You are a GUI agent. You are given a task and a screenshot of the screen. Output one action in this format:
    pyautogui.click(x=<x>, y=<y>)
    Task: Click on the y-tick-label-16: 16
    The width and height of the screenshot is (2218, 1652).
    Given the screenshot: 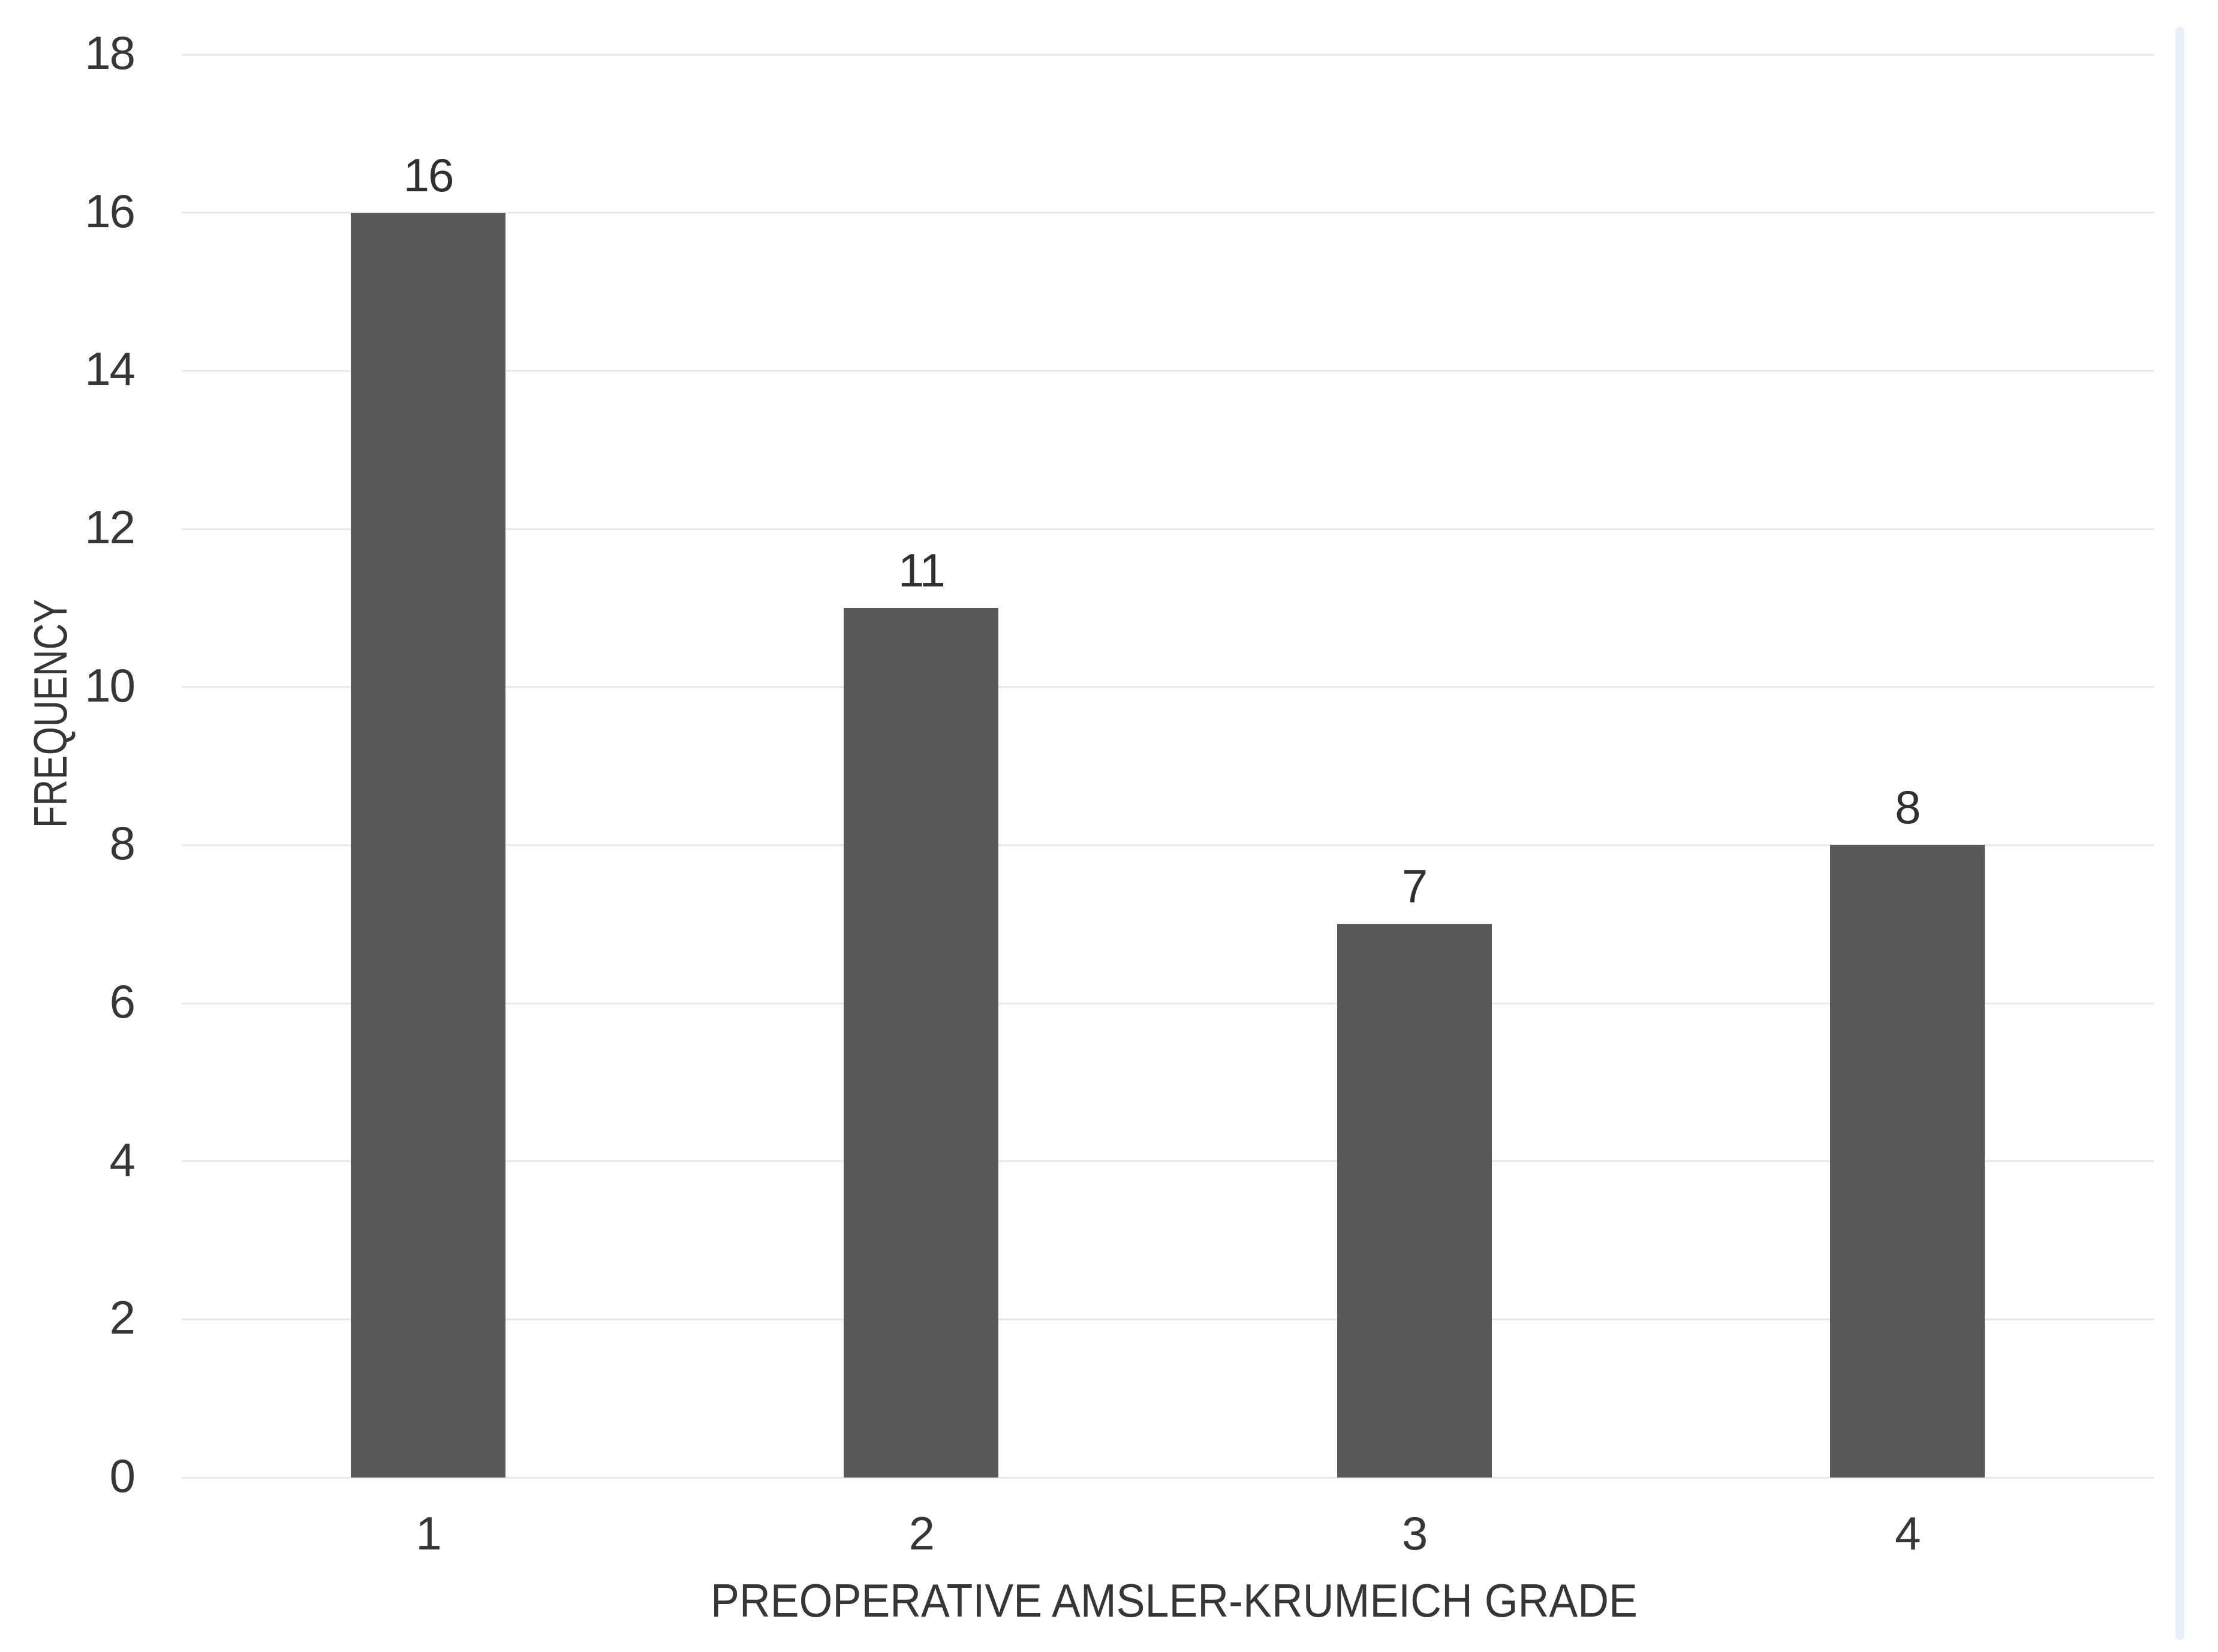 What is the action you would take?
    pyautogui.click(x=111, y=210)
    